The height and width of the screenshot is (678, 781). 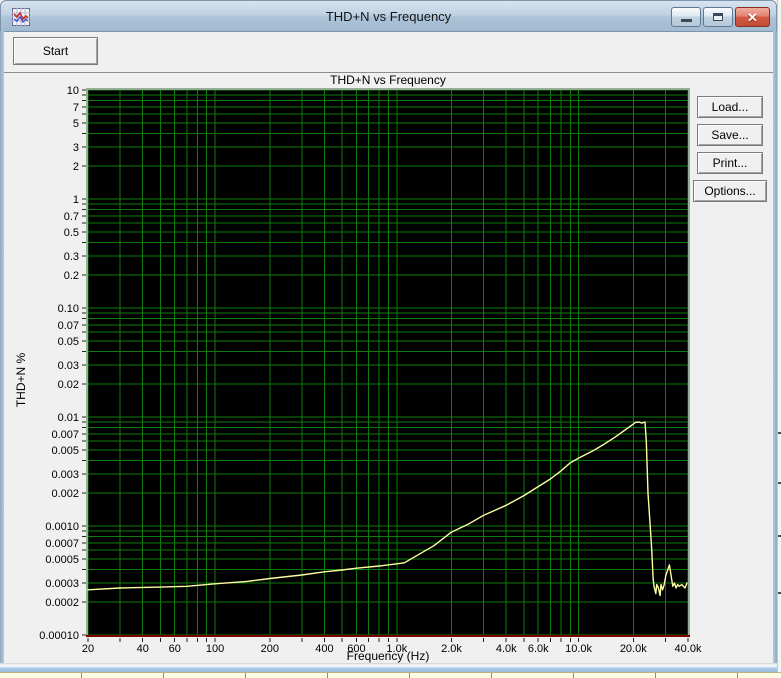 What do you see at coordinates (388, 52) in the screenshot?
I see `toolbar` at bounding box center [388, 52].